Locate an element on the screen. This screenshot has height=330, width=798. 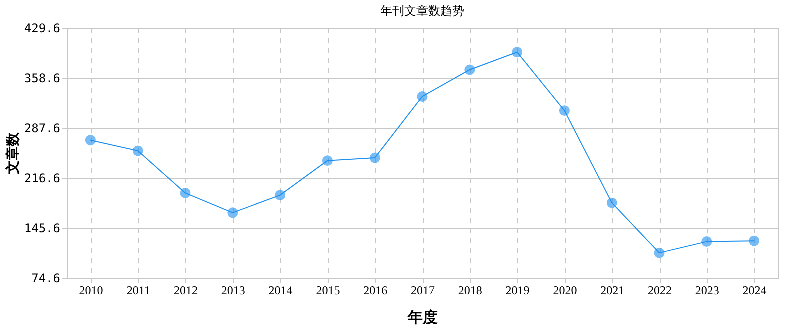
x-tick-label: 2017 is located at coordinates (423, 291).